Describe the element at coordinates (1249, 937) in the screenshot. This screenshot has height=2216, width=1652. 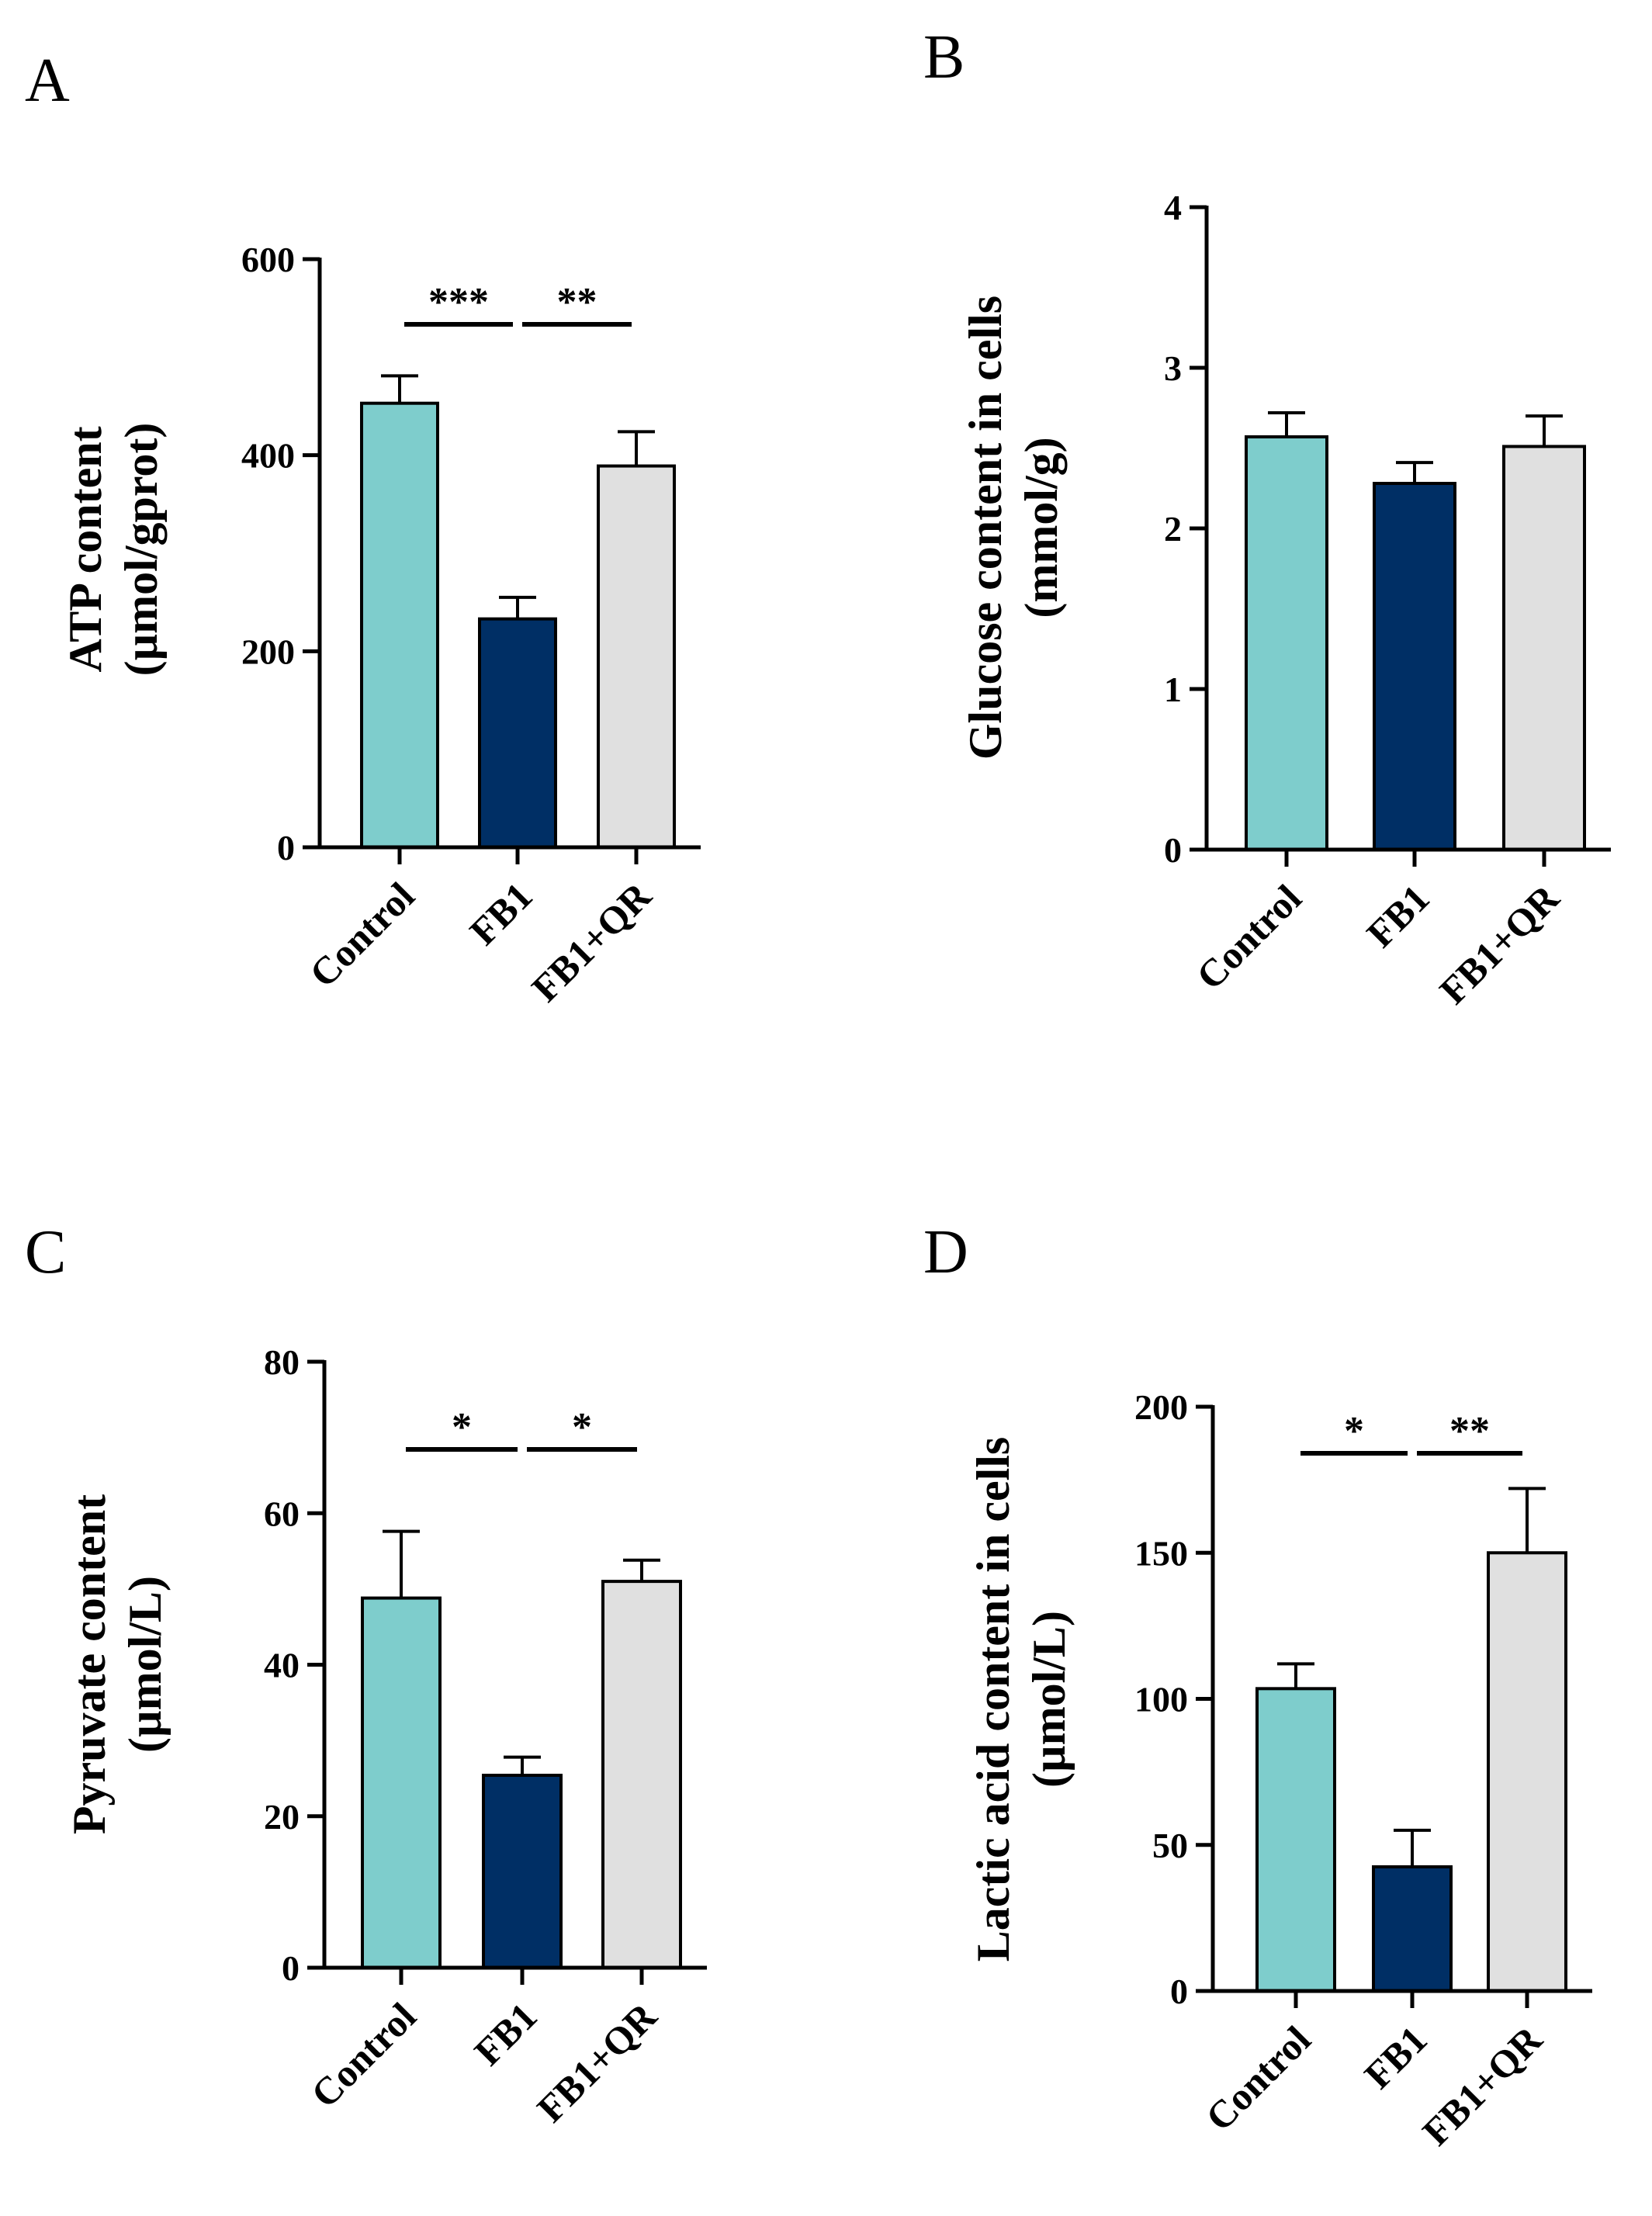
I see `x-category-label-b: Control` at that location.